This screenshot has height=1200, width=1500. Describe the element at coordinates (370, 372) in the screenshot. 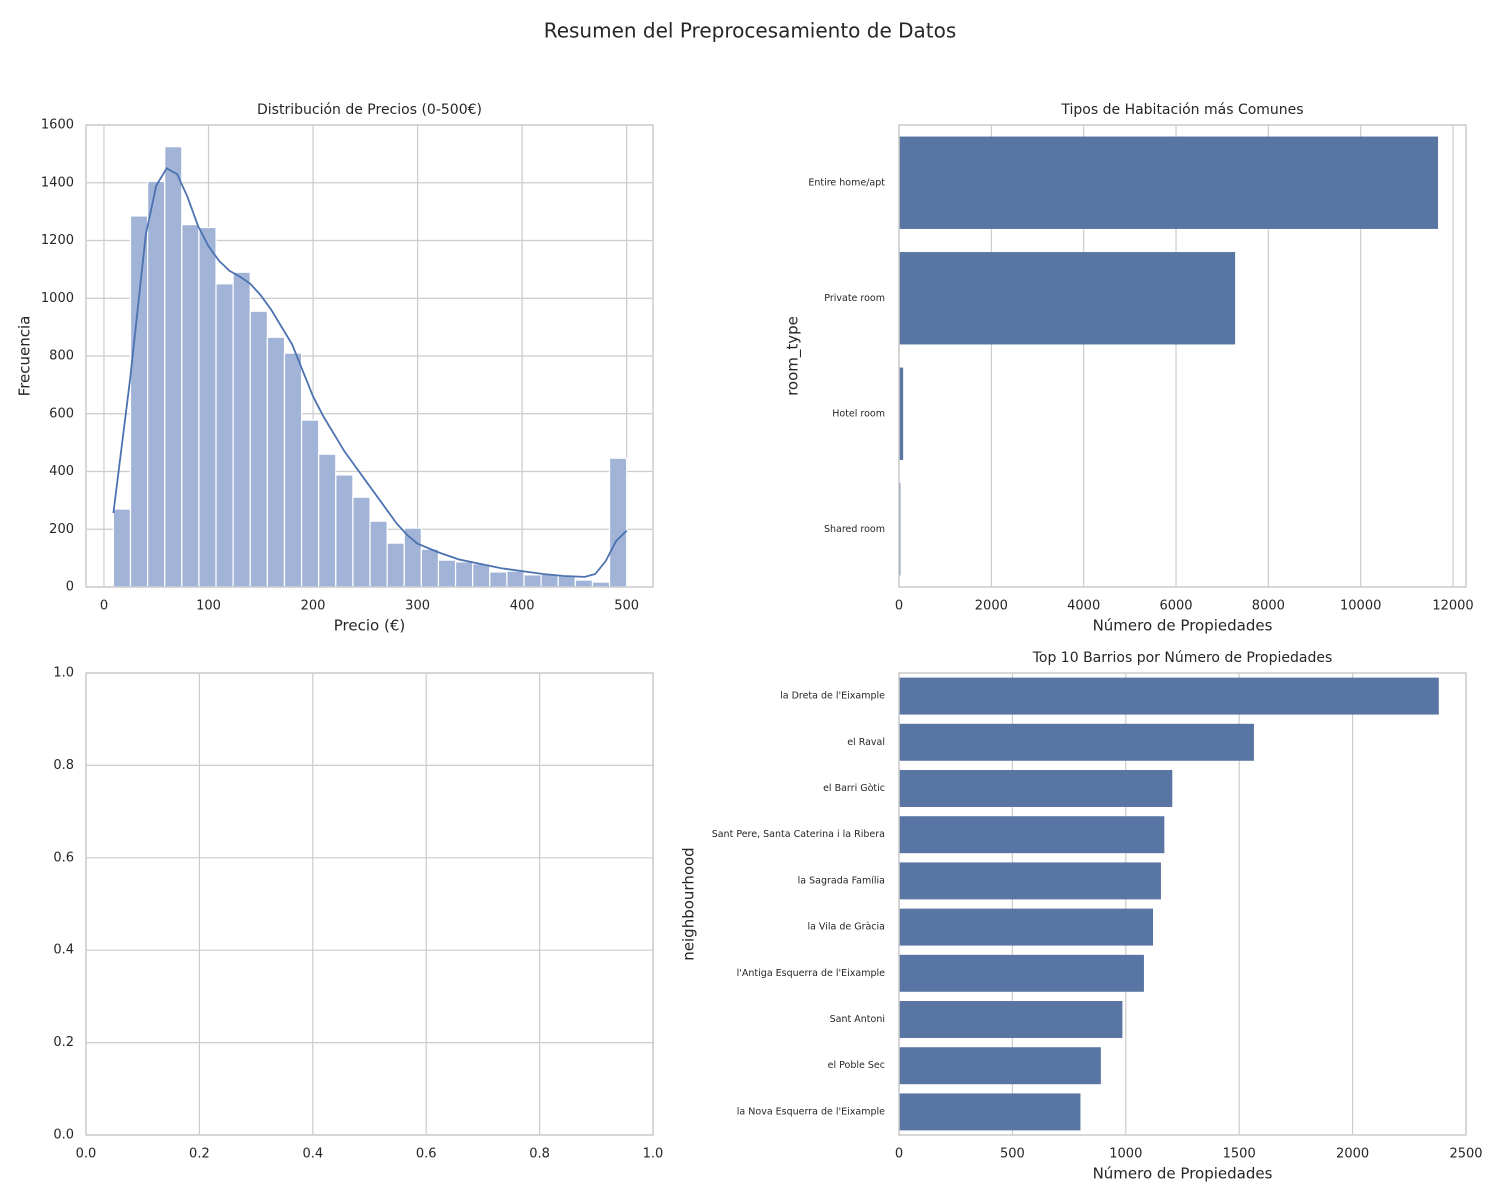

I see `kde-line` at that location.